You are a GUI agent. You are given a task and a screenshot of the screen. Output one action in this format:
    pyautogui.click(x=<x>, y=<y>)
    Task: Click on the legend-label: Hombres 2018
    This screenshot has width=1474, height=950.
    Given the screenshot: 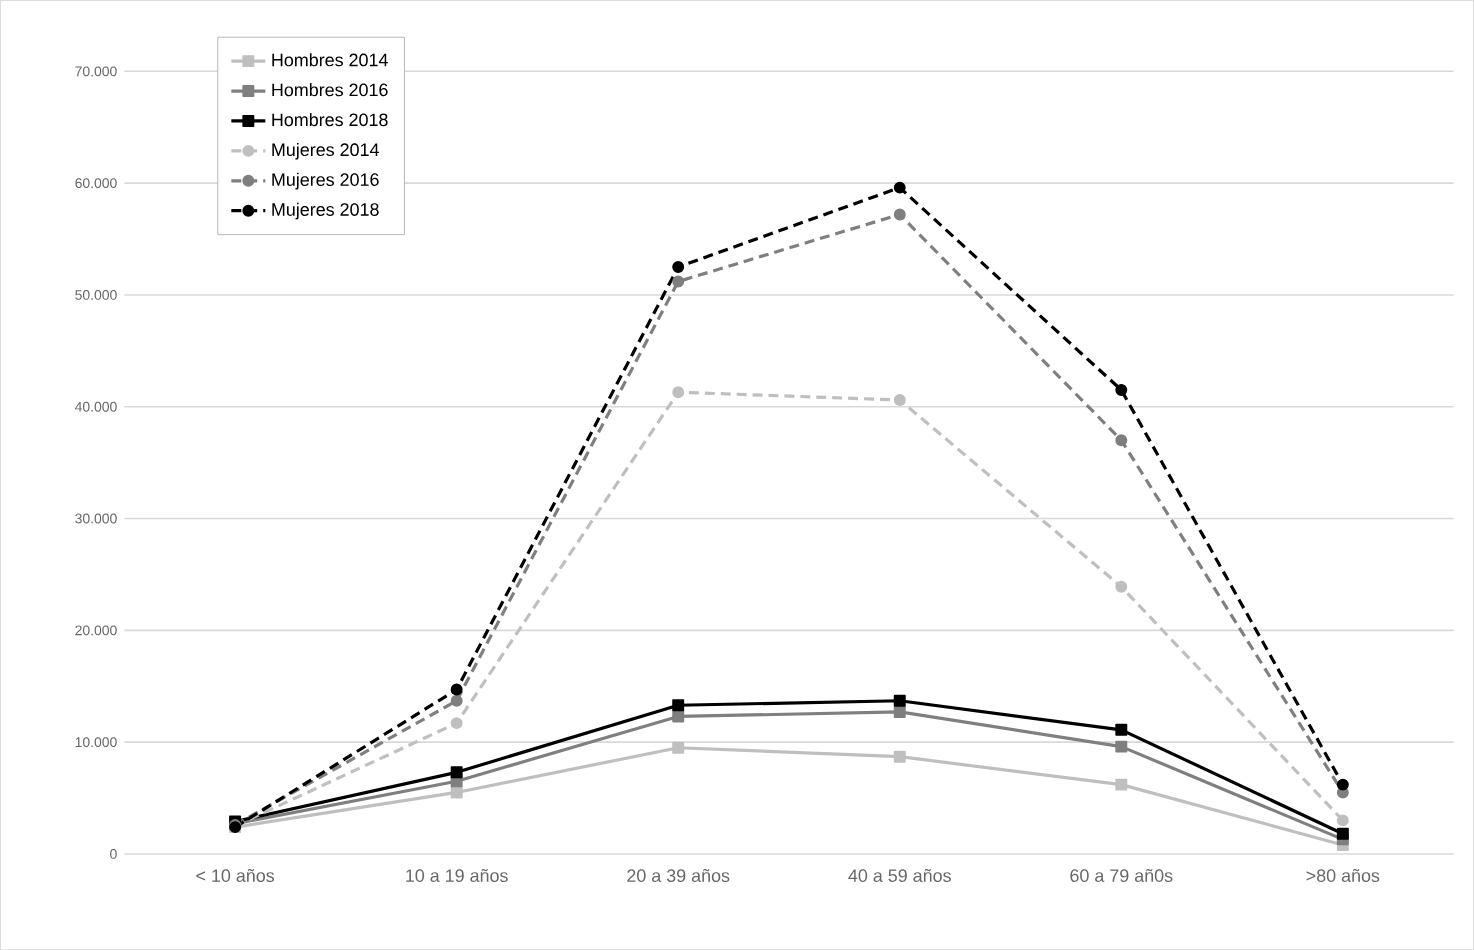 What is the action you would take?
    pyautogui.click(x=330, y=119)
    